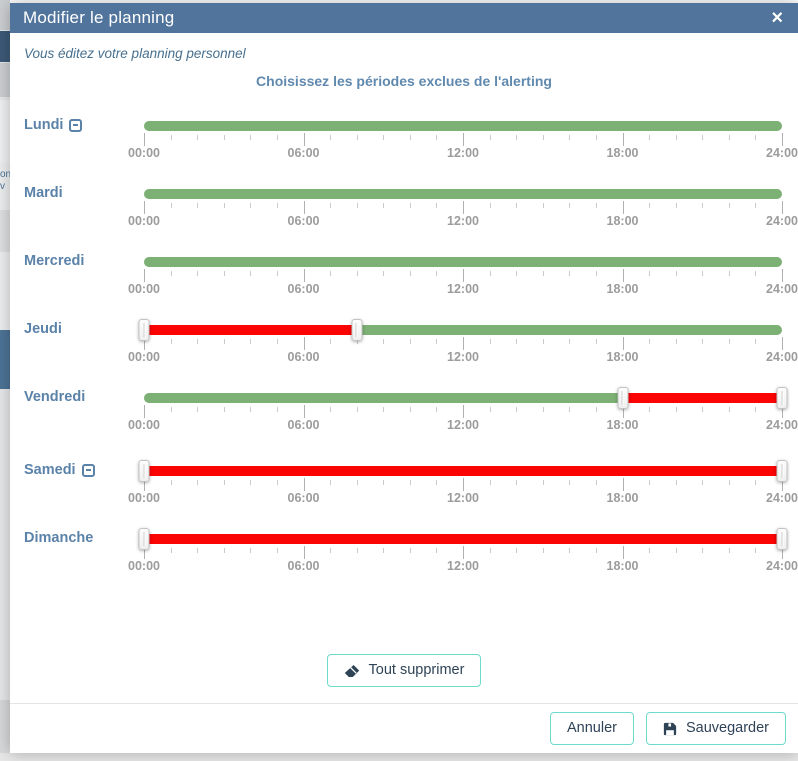  What do you see at coordinates (777, 18) in the screenshot?
I see `close-icon: ×` at bounding box center [777, 18].